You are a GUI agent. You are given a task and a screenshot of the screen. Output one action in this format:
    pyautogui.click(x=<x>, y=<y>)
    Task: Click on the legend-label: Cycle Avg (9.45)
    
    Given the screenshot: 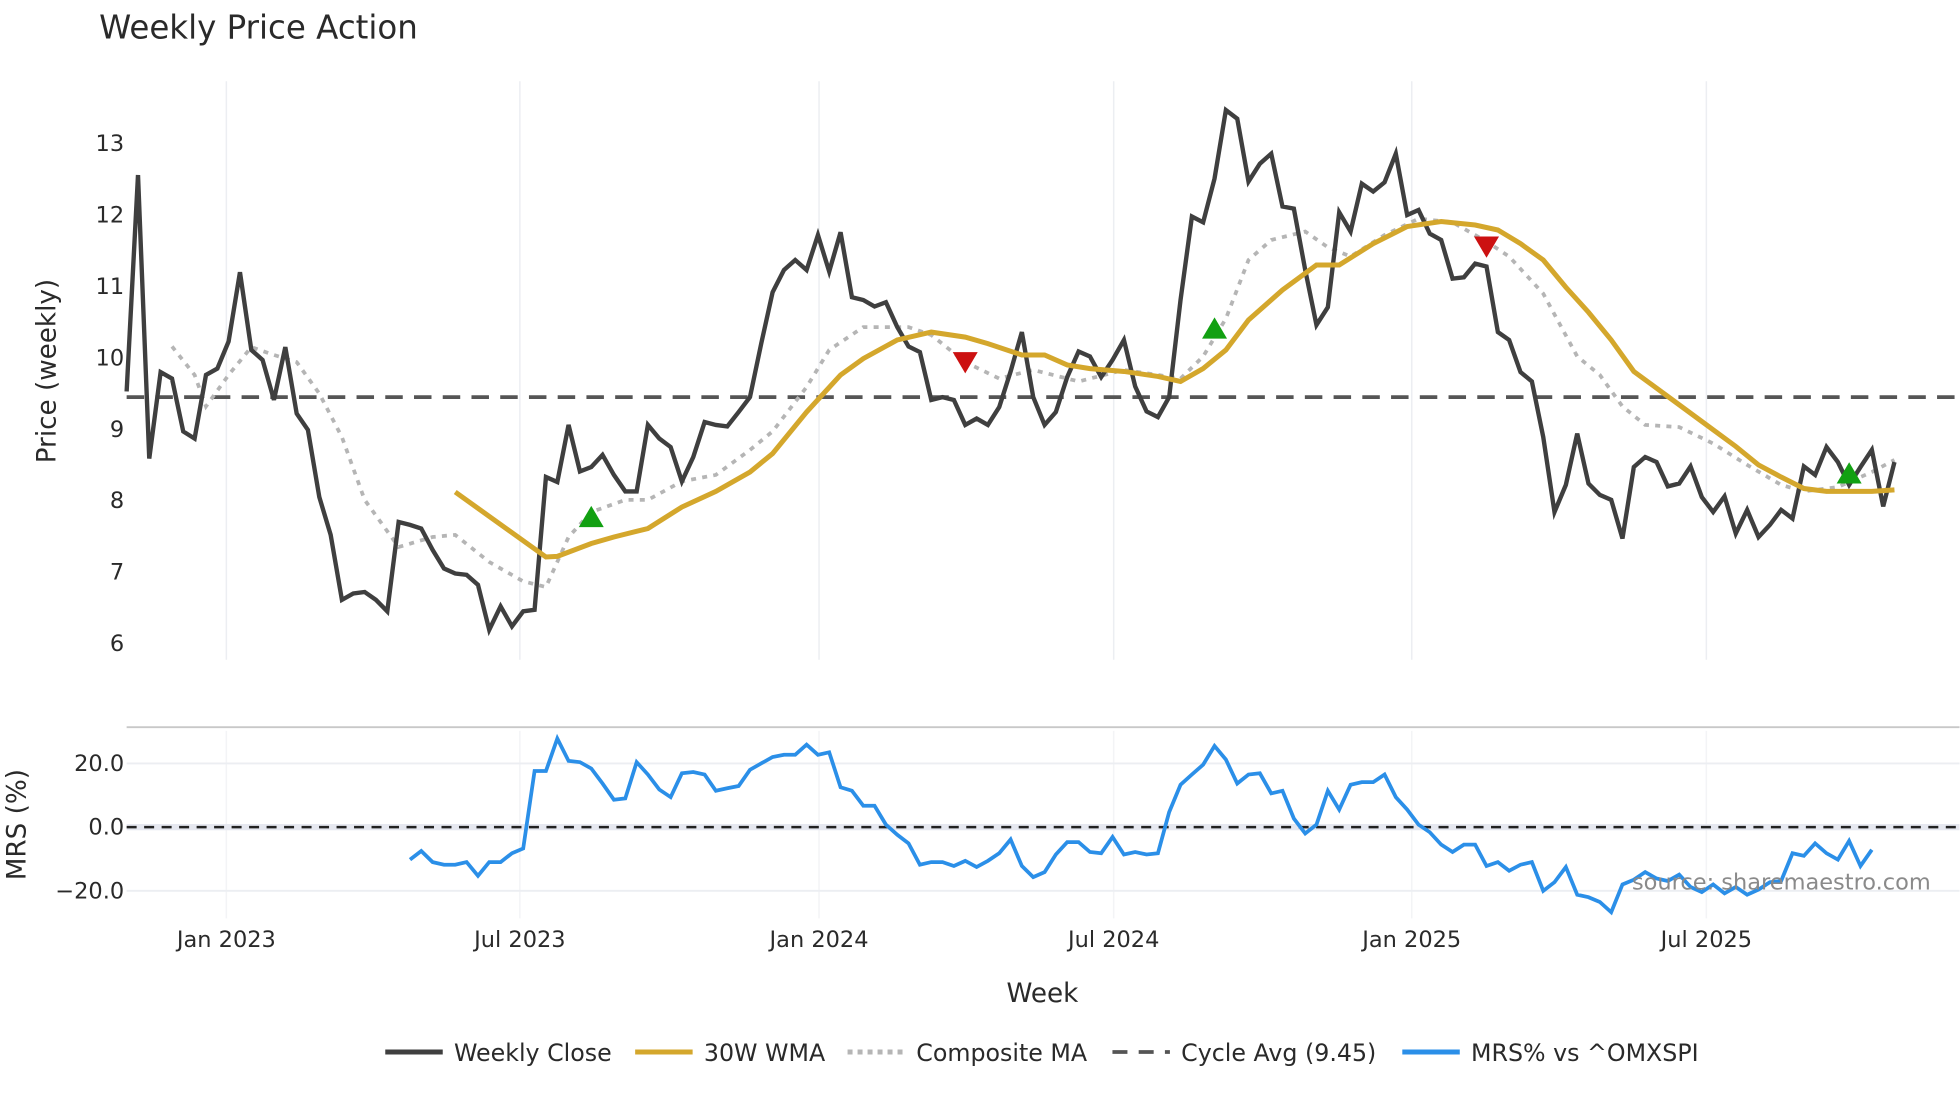 What is the action you would take?
    pyautogui.click(x=1278, y=1053)
    